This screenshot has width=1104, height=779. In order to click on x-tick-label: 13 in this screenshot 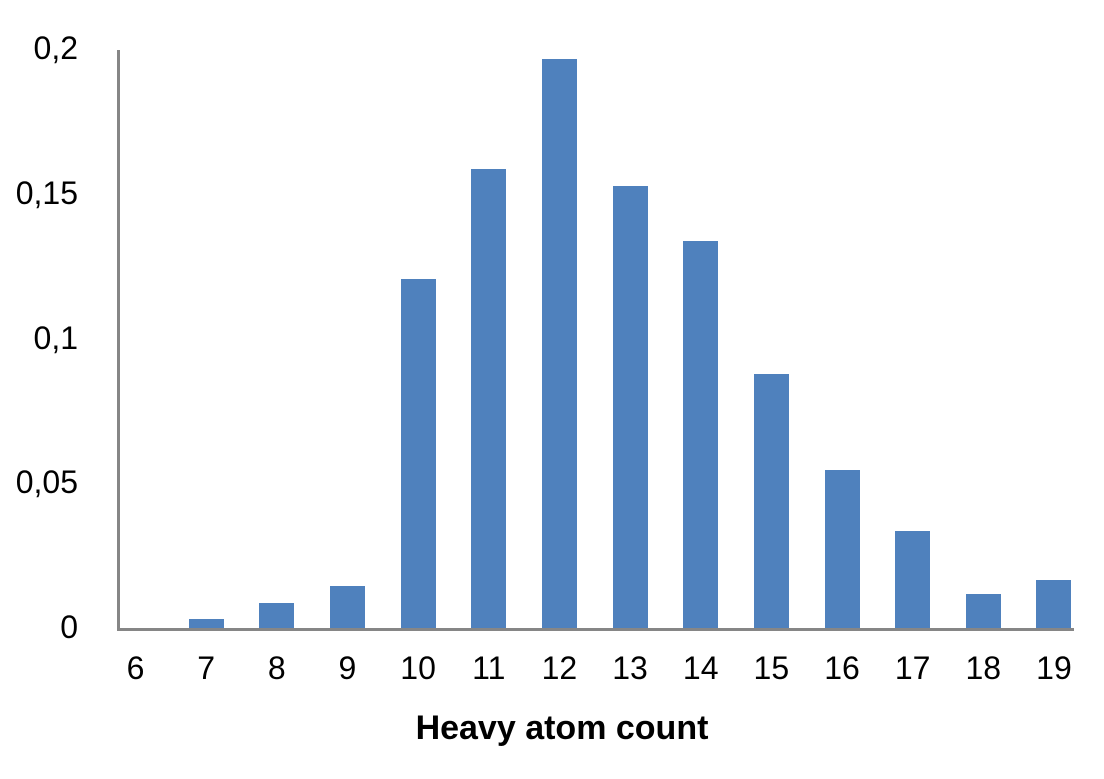, I will do `click(630, 668)`.